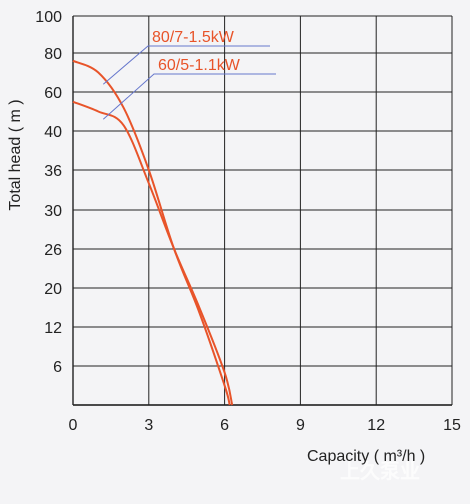  Describe the element at coordinates (15, 154) in the screenshot. I see `y-axis-title: Total head ( m )` at that location.